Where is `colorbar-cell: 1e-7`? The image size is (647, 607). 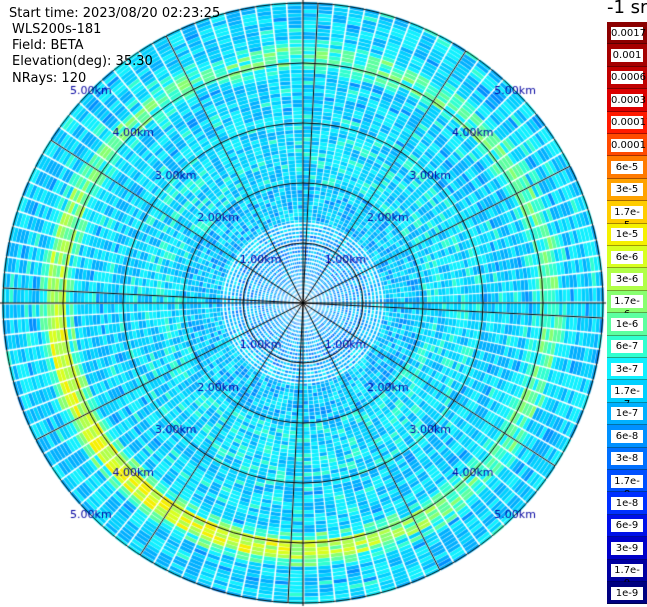
colorbar-cell: 1e-7 is located at coordinates (627, 414).